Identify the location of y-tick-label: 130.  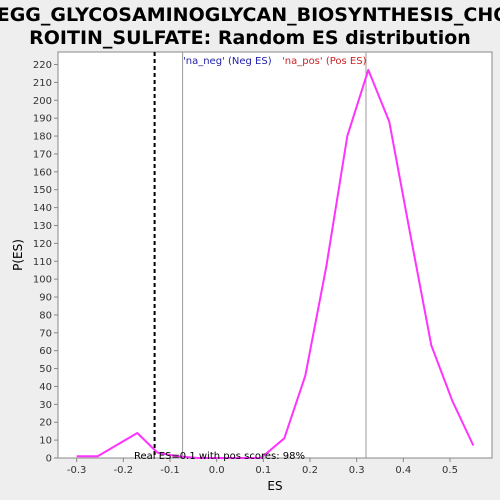
(42, 226).